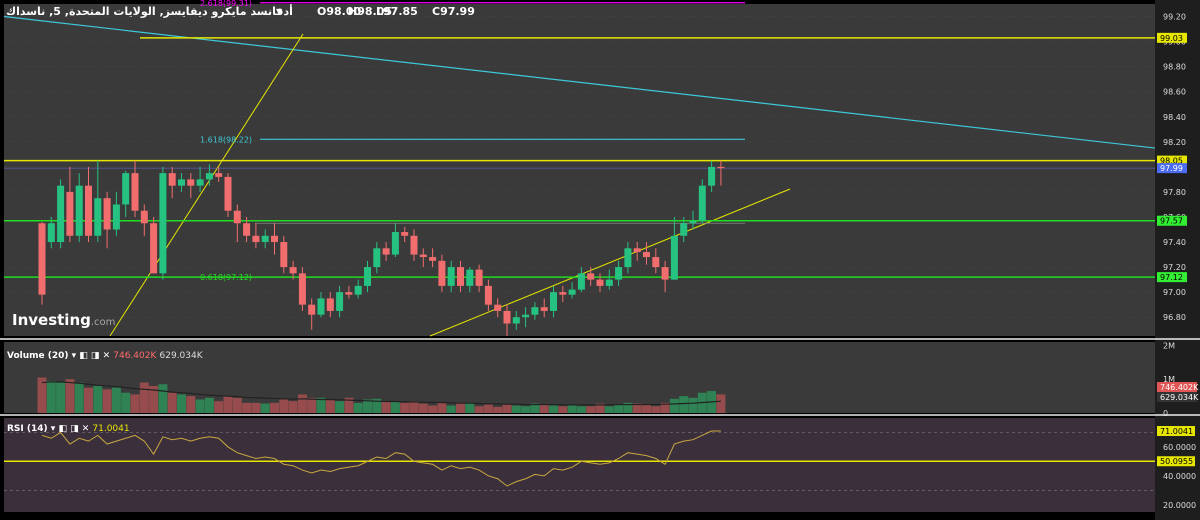 Image resolution: width=1200 pixels, height=520 pixels. Describe the element at coordinates (64, 320) in the screenshot. I see `brand-logo: Investing.com` at that location.